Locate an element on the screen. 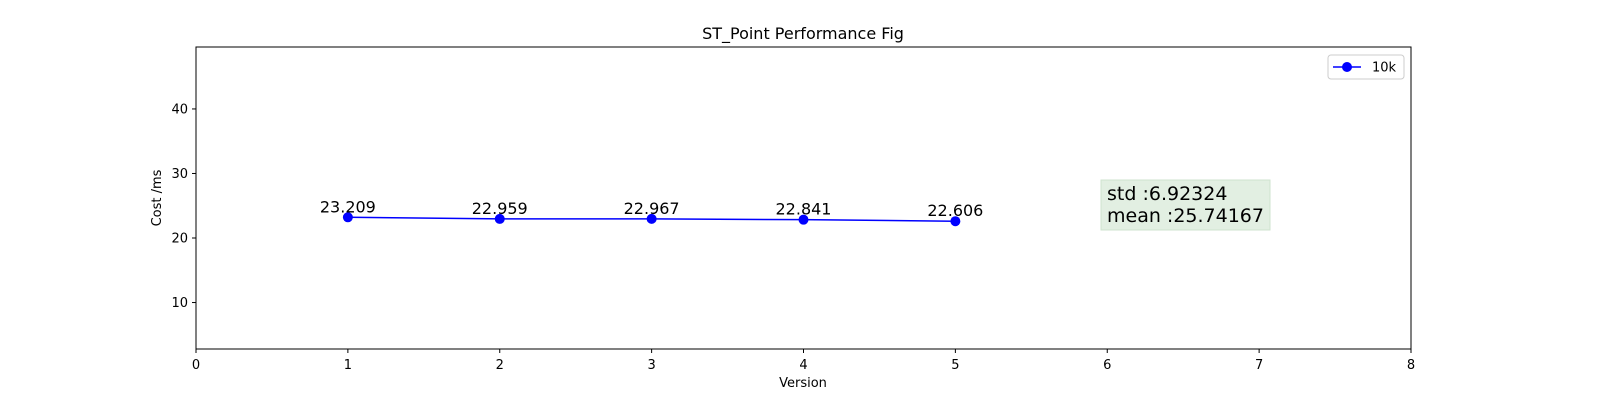  x-tick-label-5: 5 is located at coordinates (955, 365).